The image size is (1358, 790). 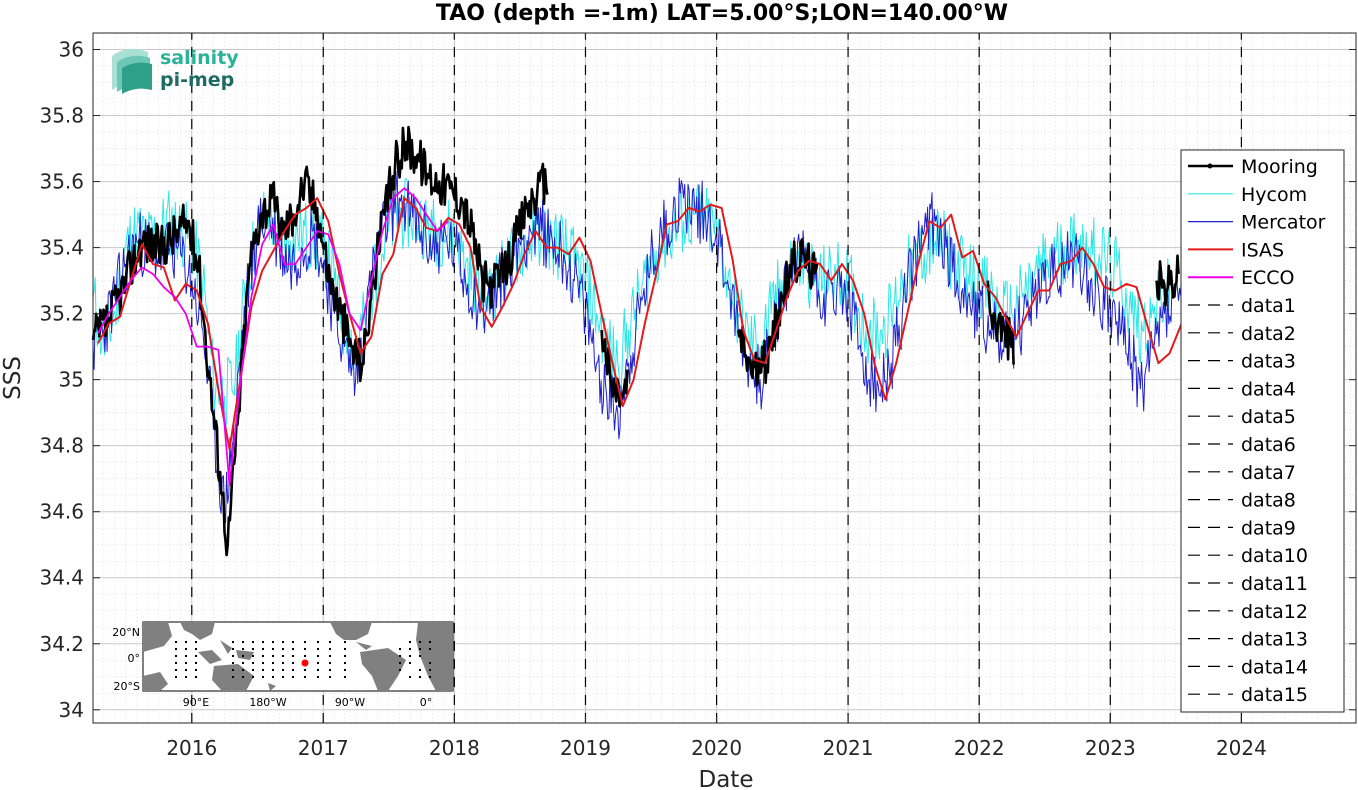 I want to click on x-axis-label: Date, so click(x=726, y=778).